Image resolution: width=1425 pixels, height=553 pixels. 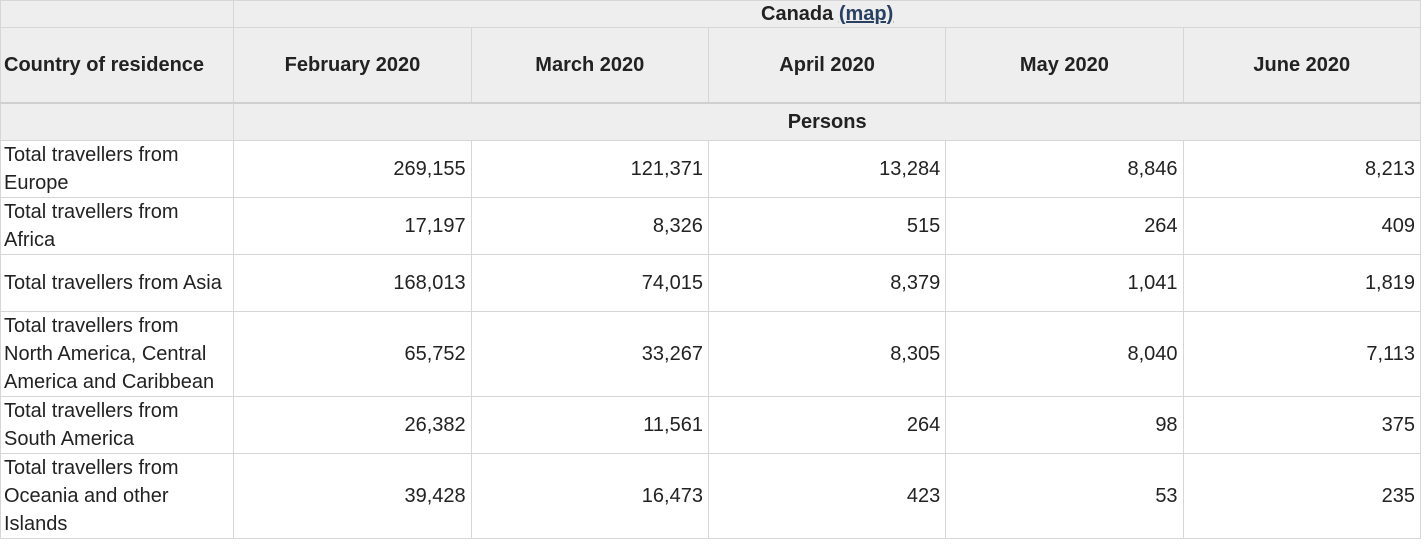 I want to click on geography-header: Canada (map), so click(x=827, y=14).